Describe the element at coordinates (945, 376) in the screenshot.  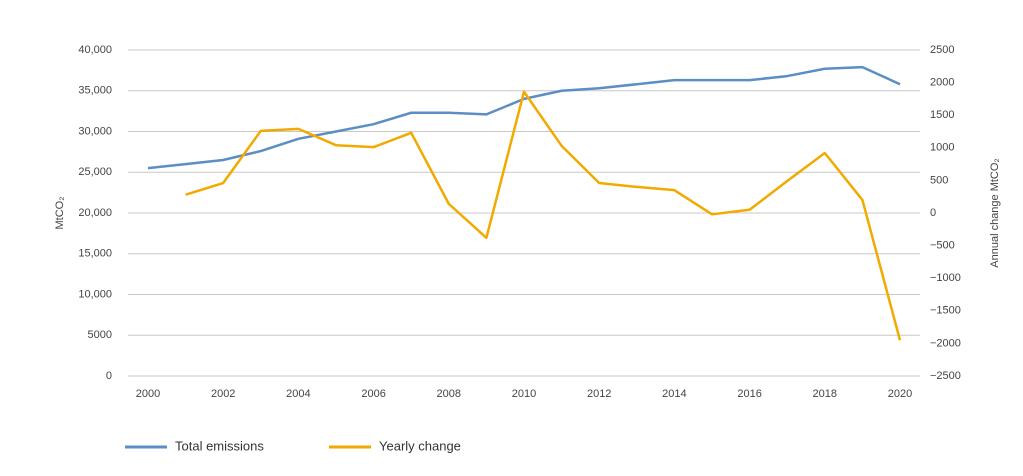
I see `y2-tick-label: −2500` at that location.